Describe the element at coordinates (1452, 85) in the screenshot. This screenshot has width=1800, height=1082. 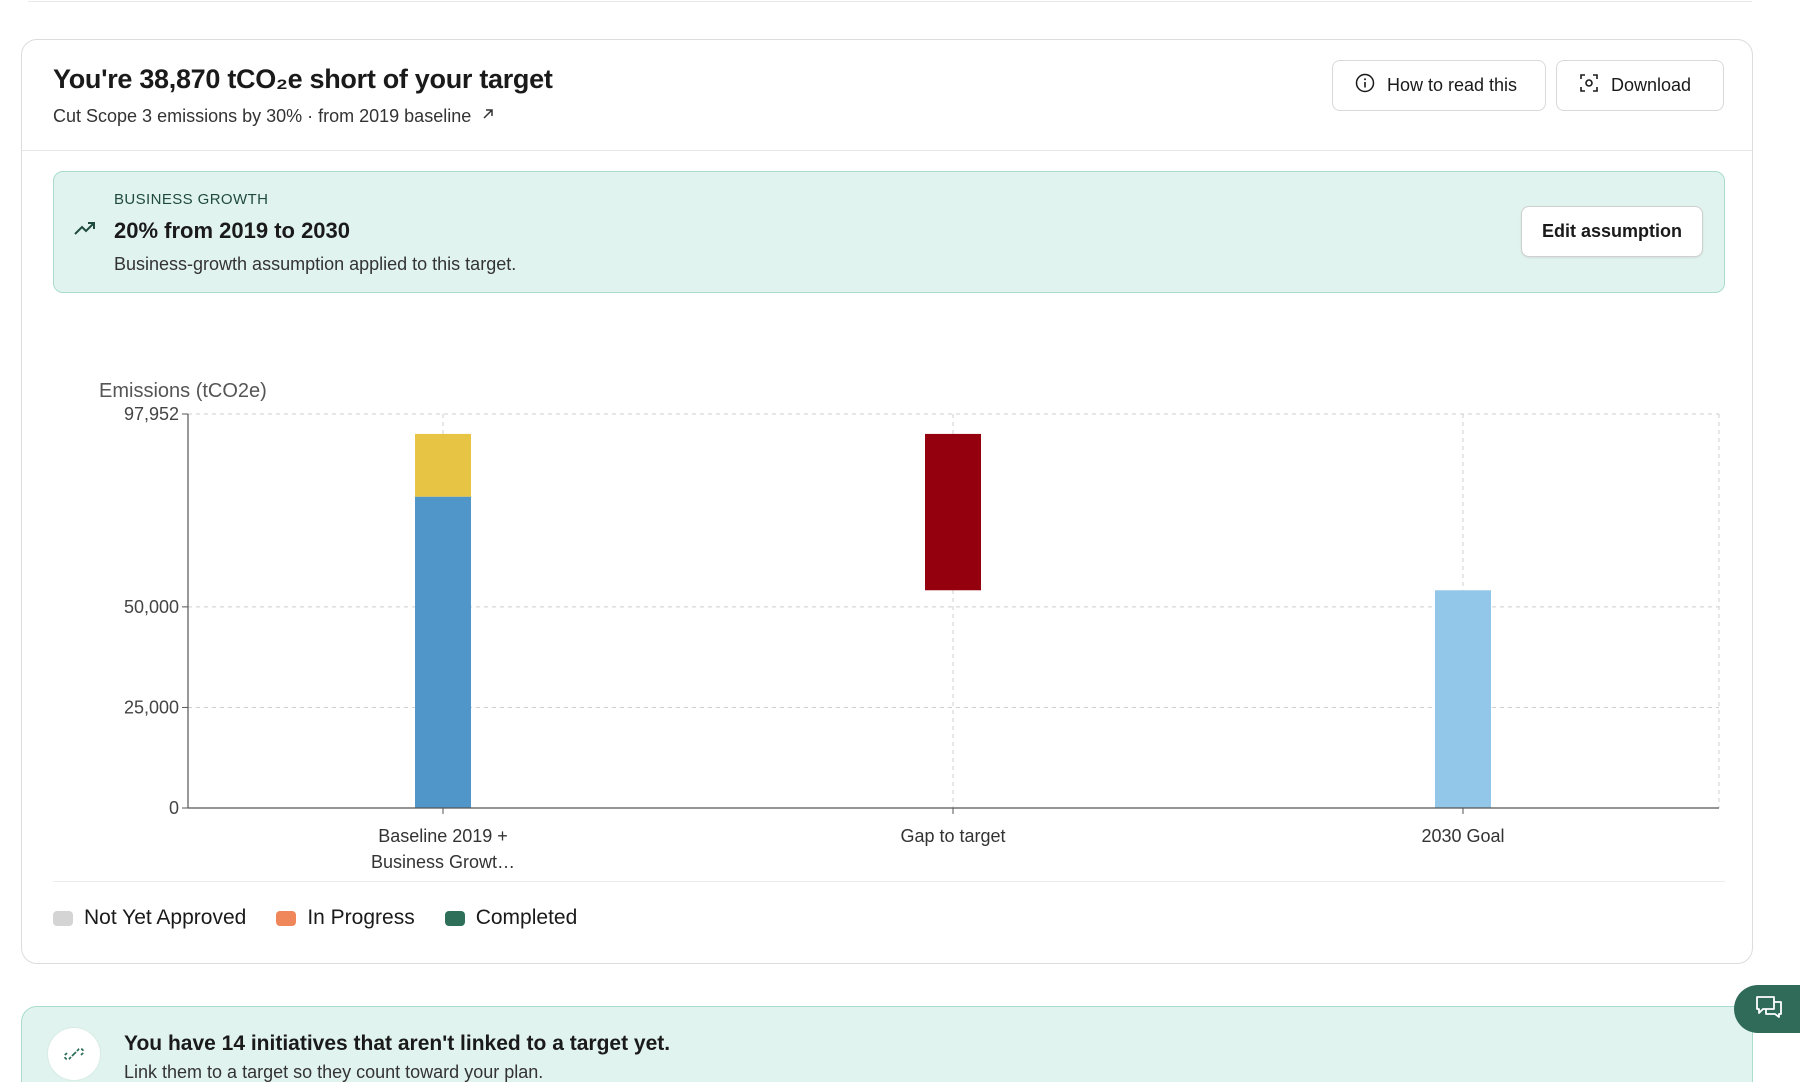
I see `how-to-read-label: How to read this` at that location.